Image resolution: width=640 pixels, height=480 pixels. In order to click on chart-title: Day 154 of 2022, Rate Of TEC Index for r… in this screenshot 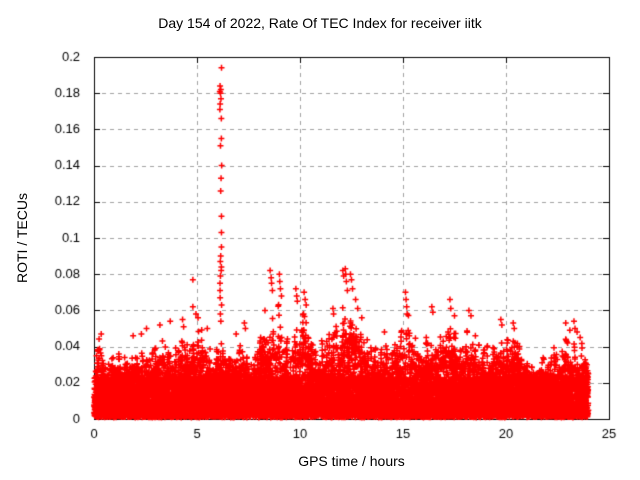, I will do `click(320, 23)`.